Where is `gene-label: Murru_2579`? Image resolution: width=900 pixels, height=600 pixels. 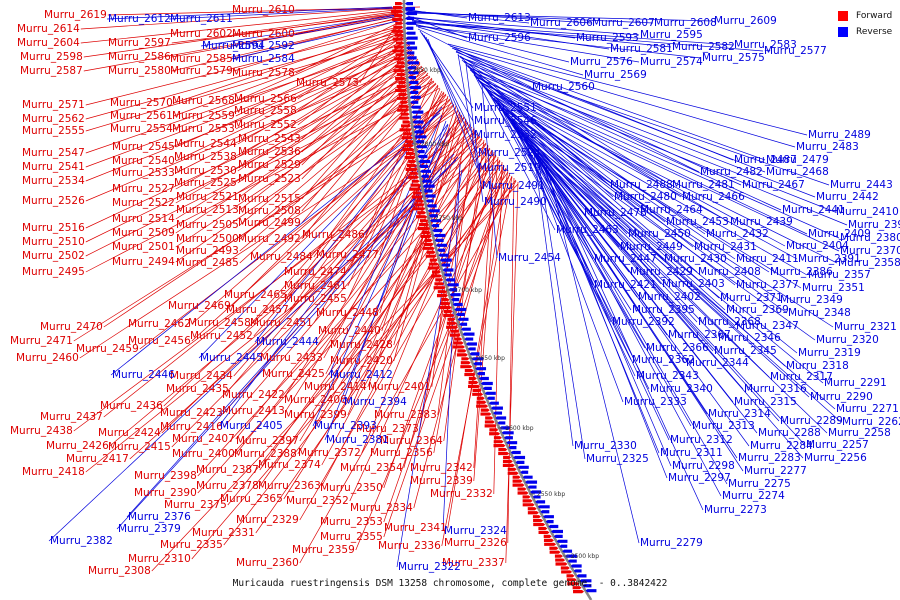
gene-label: Murru_2579 is located at coordinates (201, 71).